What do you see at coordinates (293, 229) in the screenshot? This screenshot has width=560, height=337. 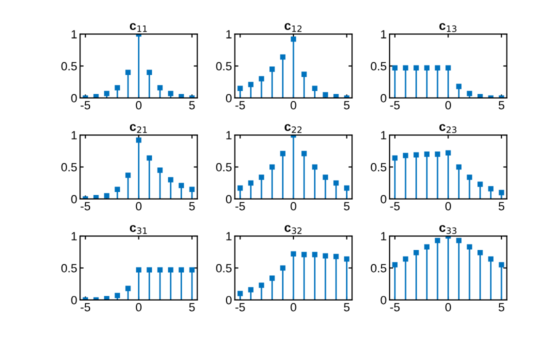 I see `chart-title: c$_{32}$` at bounding box center [293, 229].